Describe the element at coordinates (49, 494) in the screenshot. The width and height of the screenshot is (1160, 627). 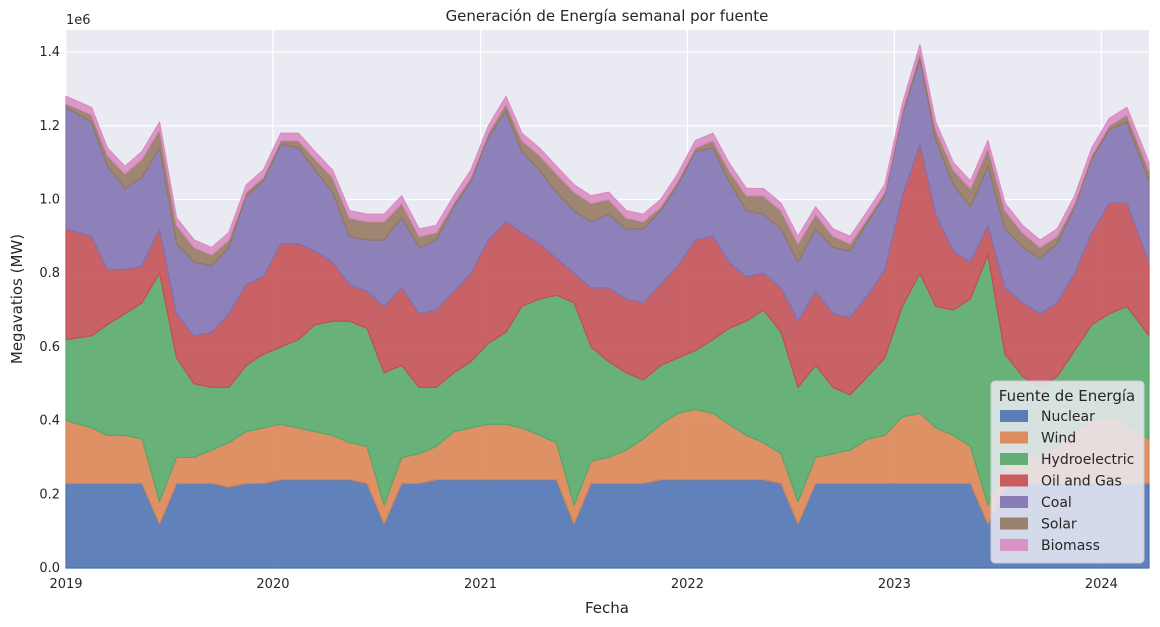
I see `y-tick-label: 0.2` at that location.